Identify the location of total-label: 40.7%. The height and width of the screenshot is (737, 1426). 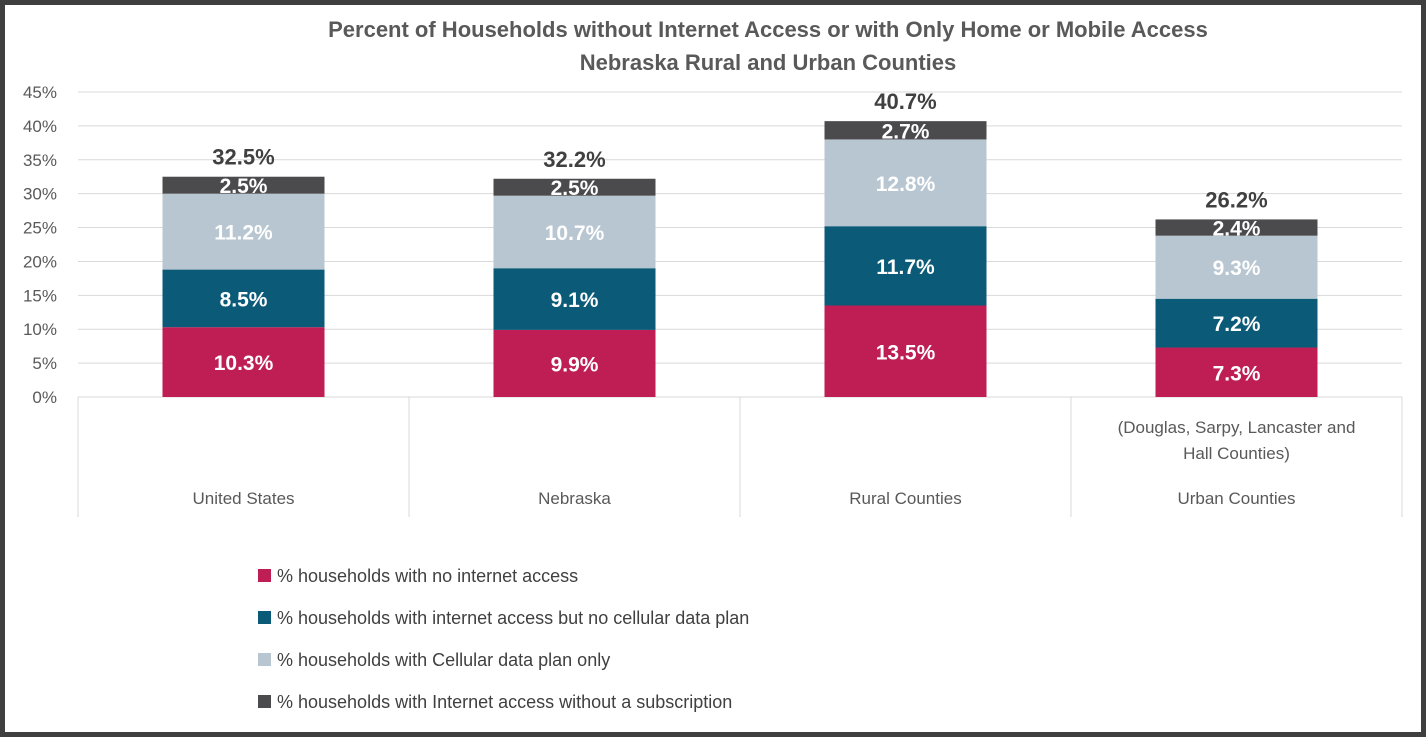
(905, 101).